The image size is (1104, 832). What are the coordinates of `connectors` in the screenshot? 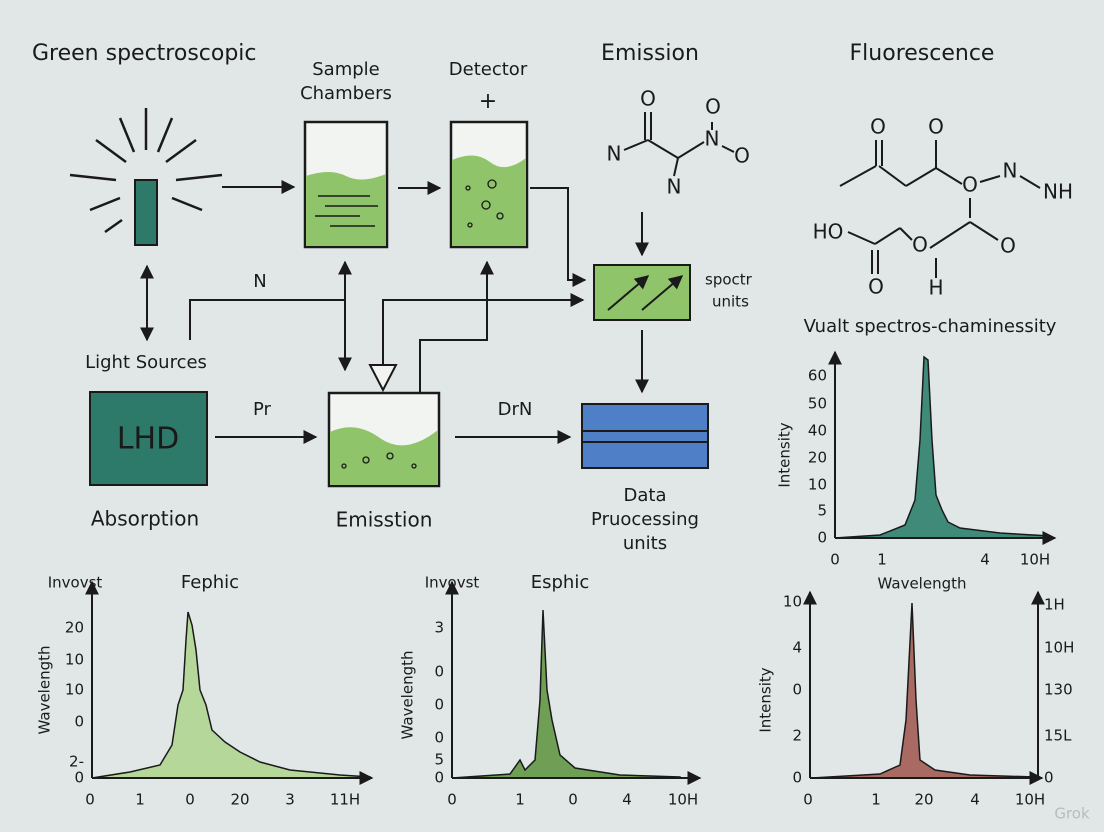 It's located at (394, 312).